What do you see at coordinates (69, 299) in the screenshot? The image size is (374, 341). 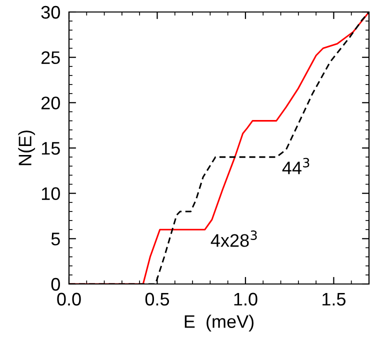 I see `x-tick-label: 0.0` at bounding box center [69, 299].